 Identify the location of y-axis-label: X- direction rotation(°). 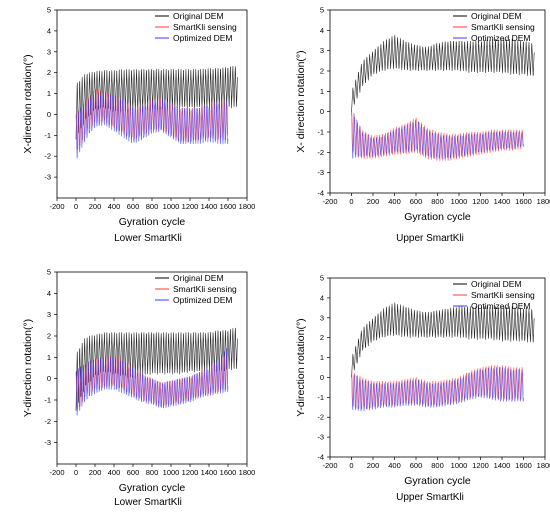
(301, 101).